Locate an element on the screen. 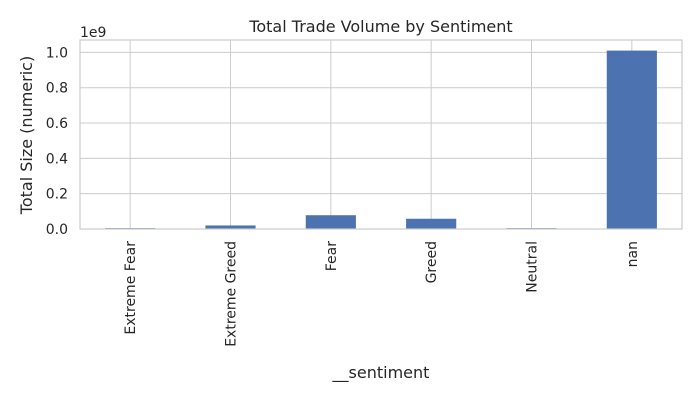  x-tick-label: nan is located at coordinates (633, 254).